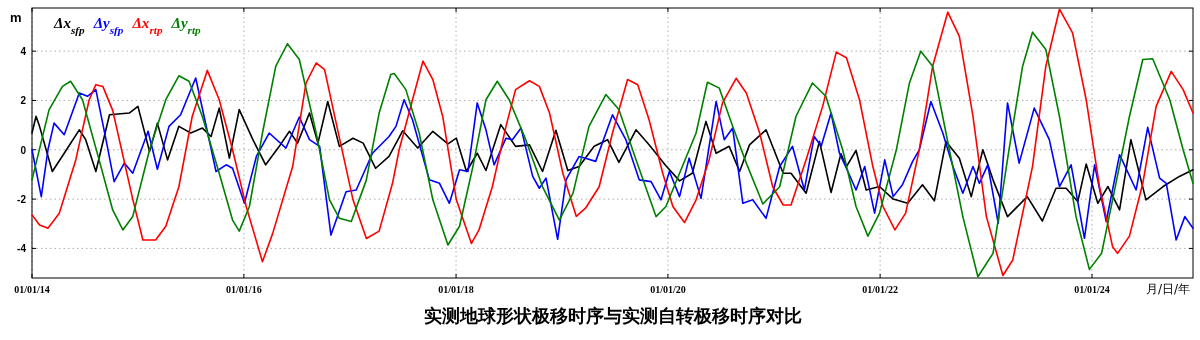 This screenshot has height=340, width=1200. I want to click on x-tick-label: 01/01/24, so click(1092, 289).